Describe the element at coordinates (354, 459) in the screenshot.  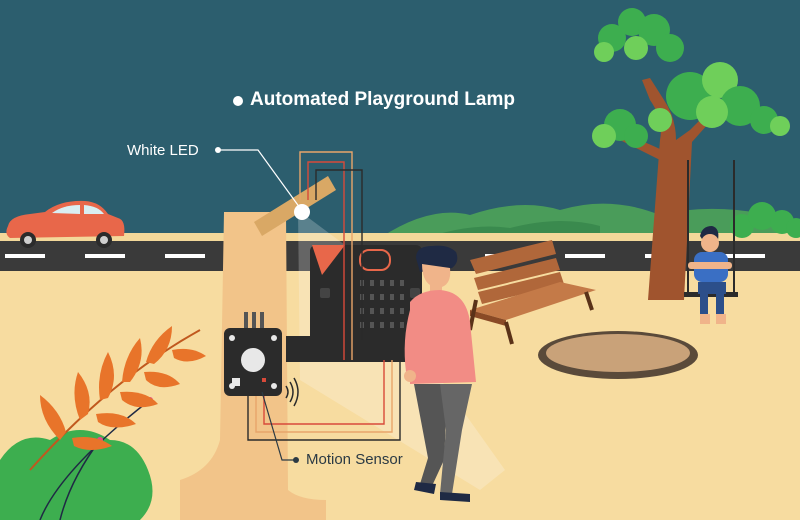
I see `motion-sensor-label: Motion Sensor` at that location.